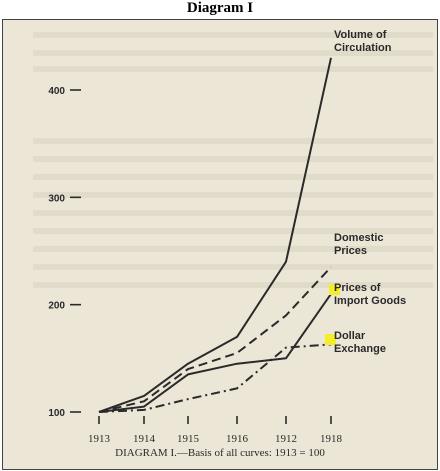 The width and height of the screenshot is (440, 471). Describe the element at coordinates (360, 35) in the screenshot. I see `series-label-0-line-0: Volume of` at that location.